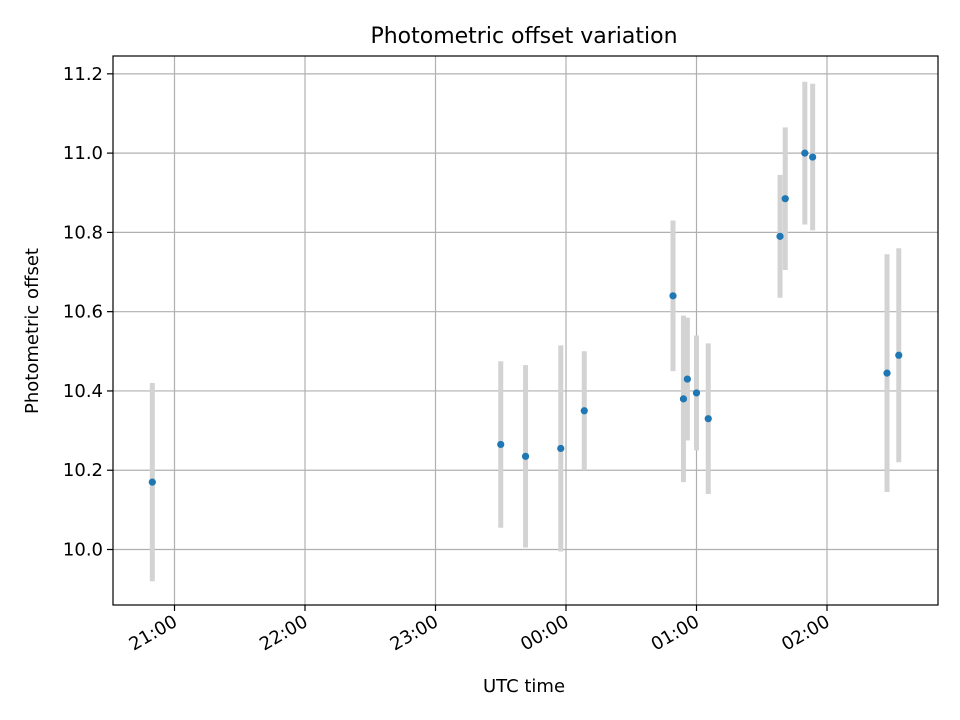  What do you see at coordinates (32, 331) in the screenshot?
I see `y-axis-label: Photometric offset` at bounding box center [32, 331].